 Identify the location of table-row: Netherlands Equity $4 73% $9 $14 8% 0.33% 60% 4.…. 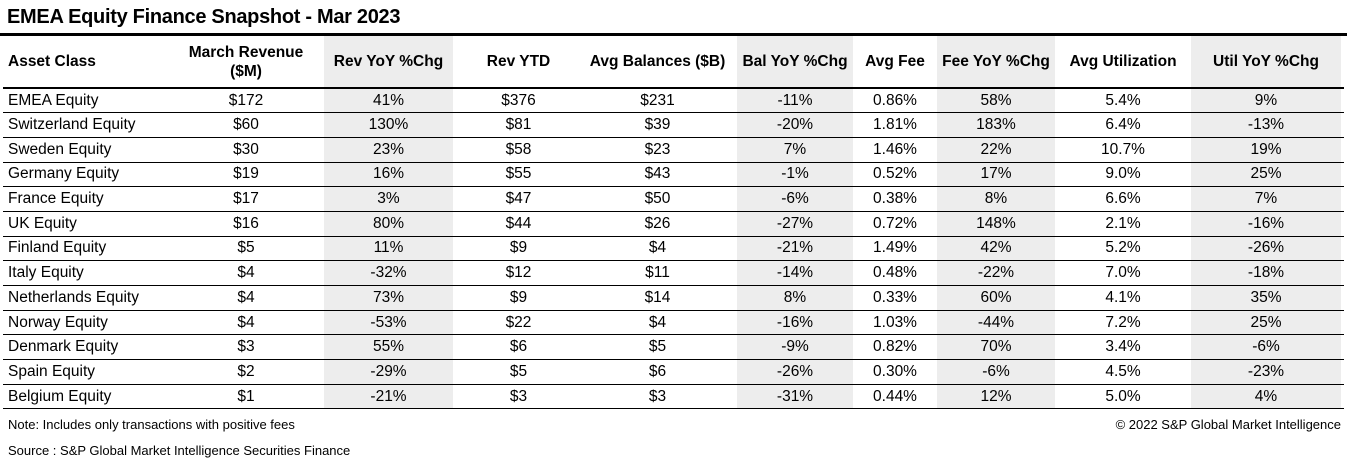
(673, 298).